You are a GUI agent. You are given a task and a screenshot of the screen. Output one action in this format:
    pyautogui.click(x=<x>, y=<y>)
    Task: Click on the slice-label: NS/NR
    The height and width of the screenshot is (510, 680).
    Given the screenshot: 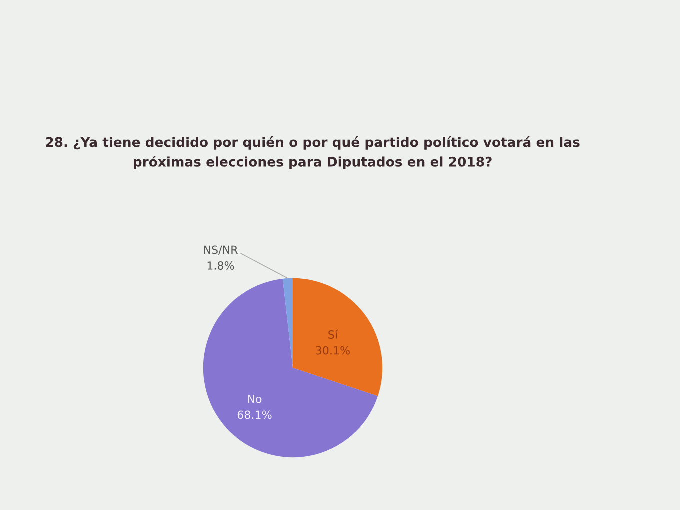 What is the action you would take?
    pyautogui.click(x=221, y=251)
    